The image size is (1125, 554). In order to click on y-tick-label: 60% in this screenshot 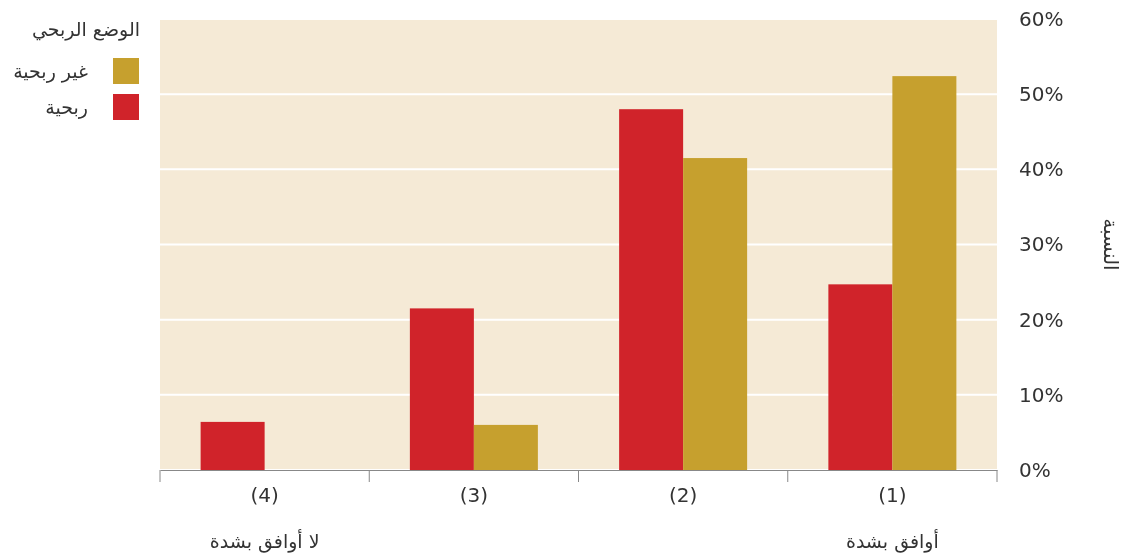, I will do `click(1041, 18)`.